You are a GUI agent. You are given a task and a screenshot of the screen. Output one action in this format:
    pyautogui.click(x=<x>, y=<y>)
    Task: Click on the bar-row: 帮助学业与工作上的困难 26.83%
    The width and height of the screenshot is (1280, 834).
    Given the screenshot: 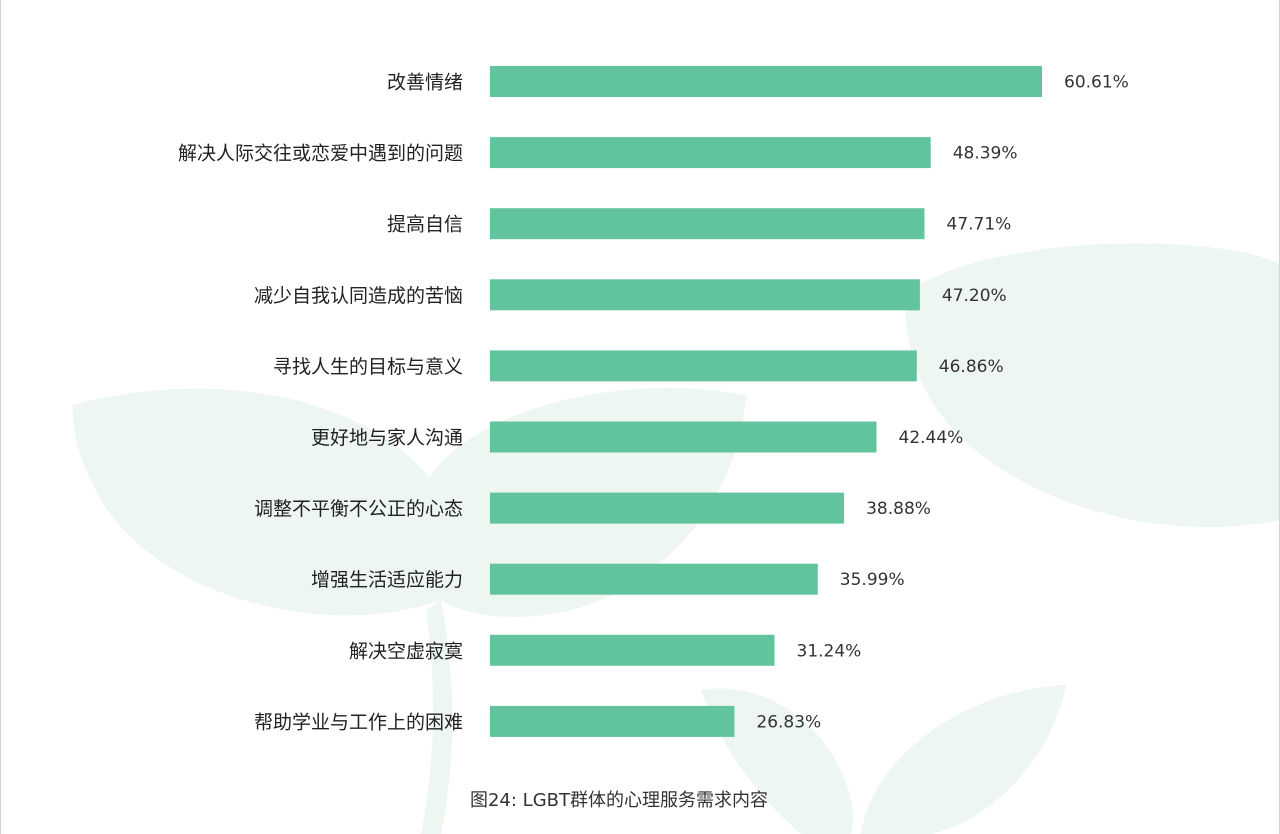 What is the action you would take?
    pyautogui.click(x=537, y=721)
    